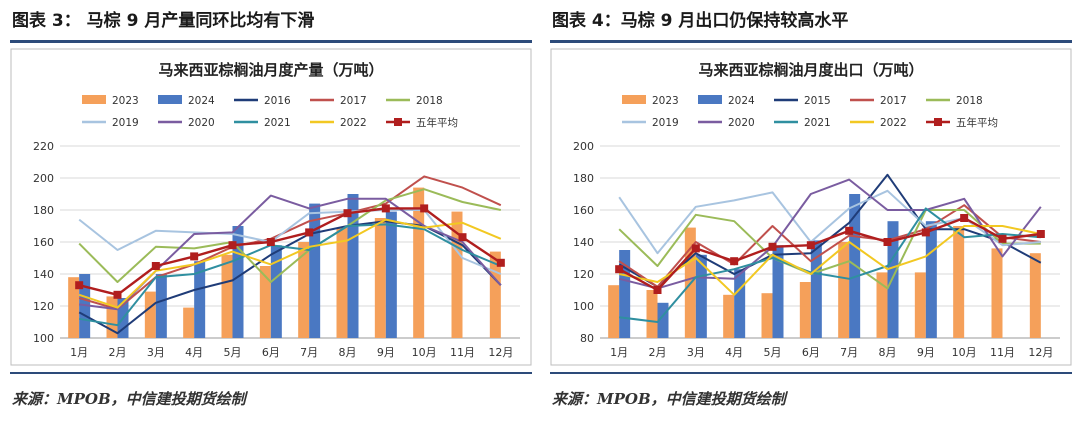 The width and height of the screenshot is (1080, 428). What do you see at coordinates (587, 338) in the screenshot?
I see `y-tick-label: 80` at bounding box center [587, 338].